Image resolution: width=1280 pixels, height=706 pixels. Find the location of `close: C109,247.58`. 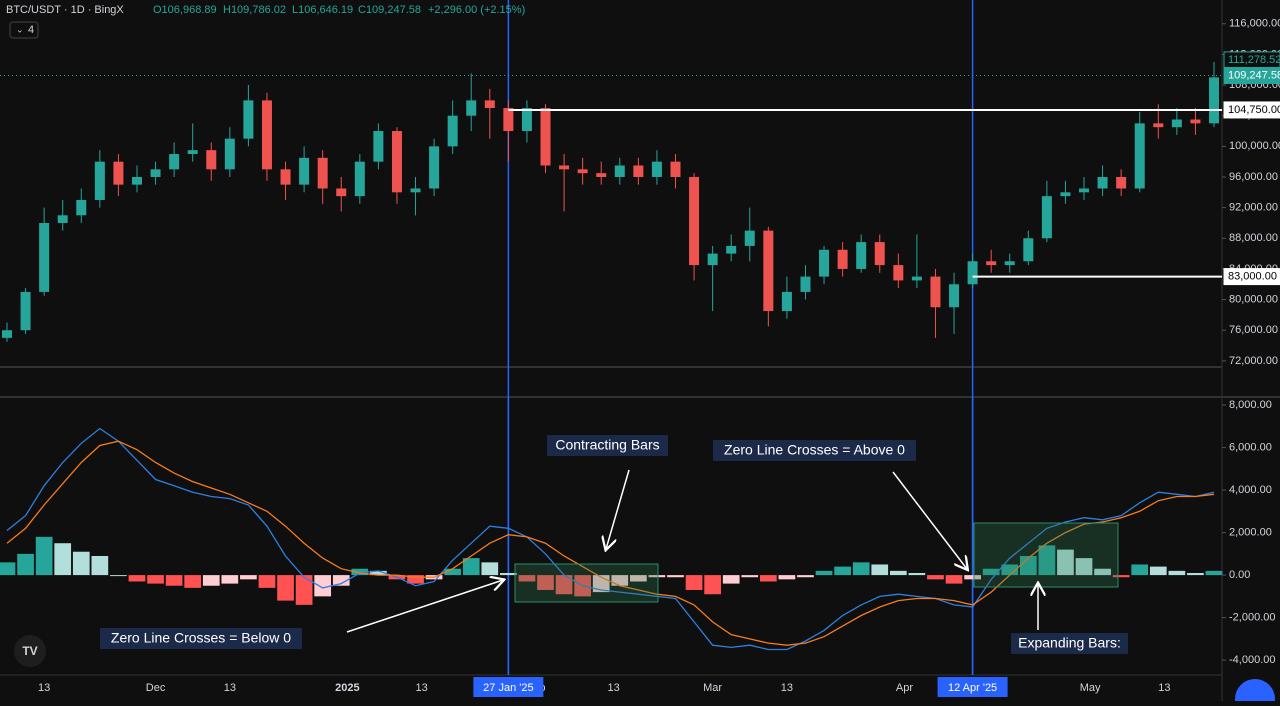

close: C109,247.58 is located at coordinates (389, 10).